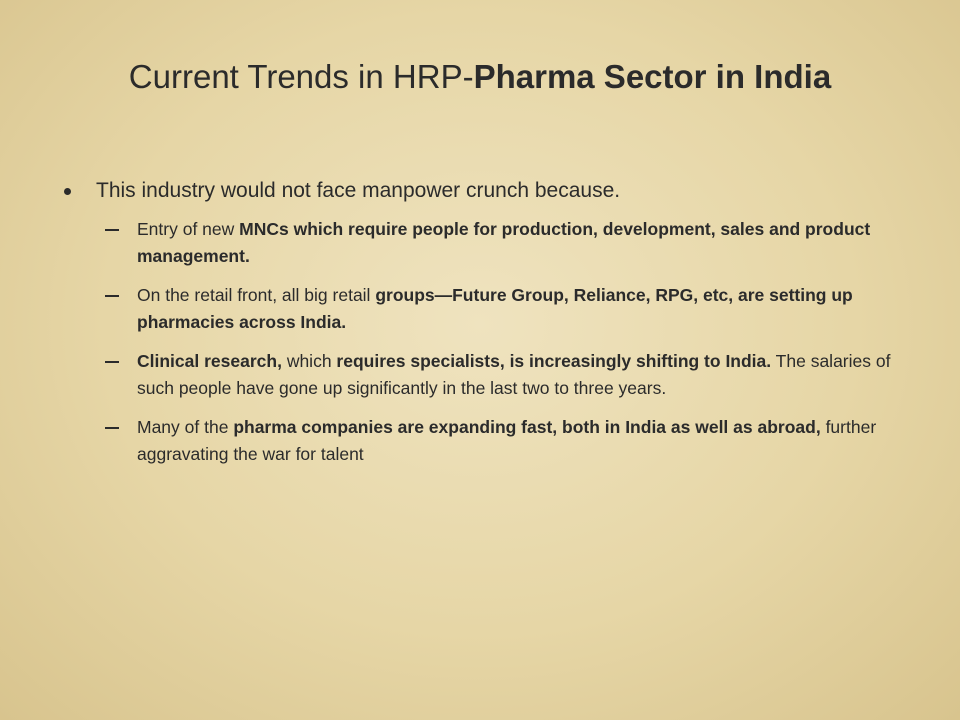 The height and width of the screenshot is (720, 960). What do you see at coordinates (67, 191) in the screenshot?
I see `bullet-dot` at bounding box center [67, 191].